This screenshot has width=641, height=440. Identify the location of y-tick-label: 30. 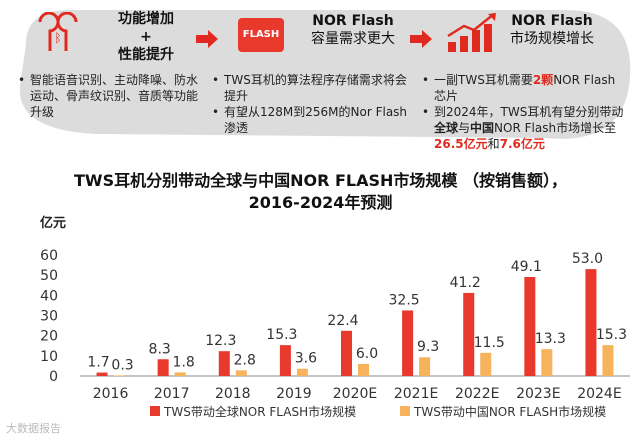
(49, 317).